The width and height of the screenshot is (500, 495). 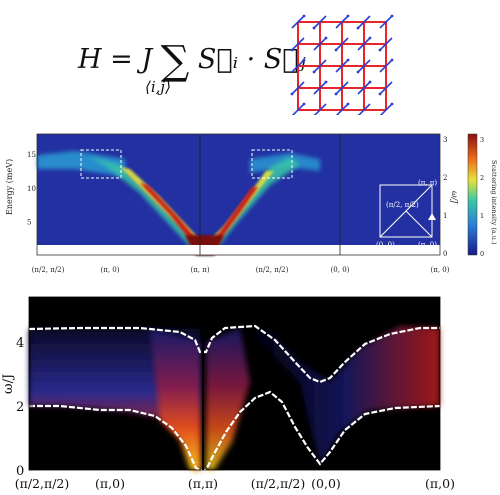 I want to click on equation-lhs: H = J, so click(x=115, y=59).